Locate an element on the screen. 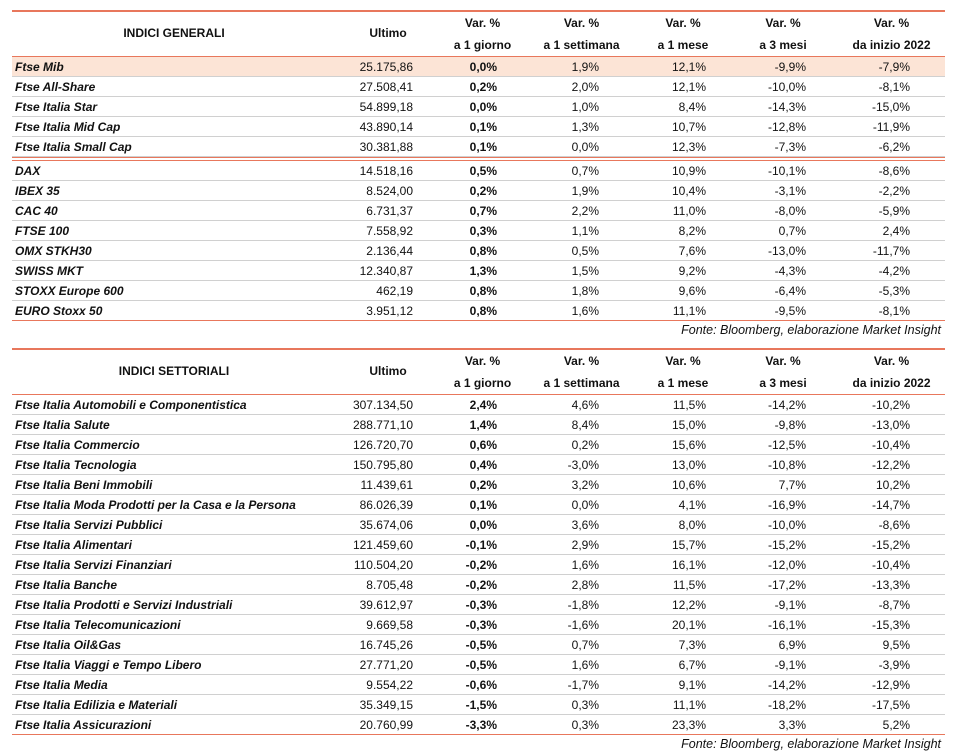  cell-value: 1,3% is located at coordinates (585, 127).